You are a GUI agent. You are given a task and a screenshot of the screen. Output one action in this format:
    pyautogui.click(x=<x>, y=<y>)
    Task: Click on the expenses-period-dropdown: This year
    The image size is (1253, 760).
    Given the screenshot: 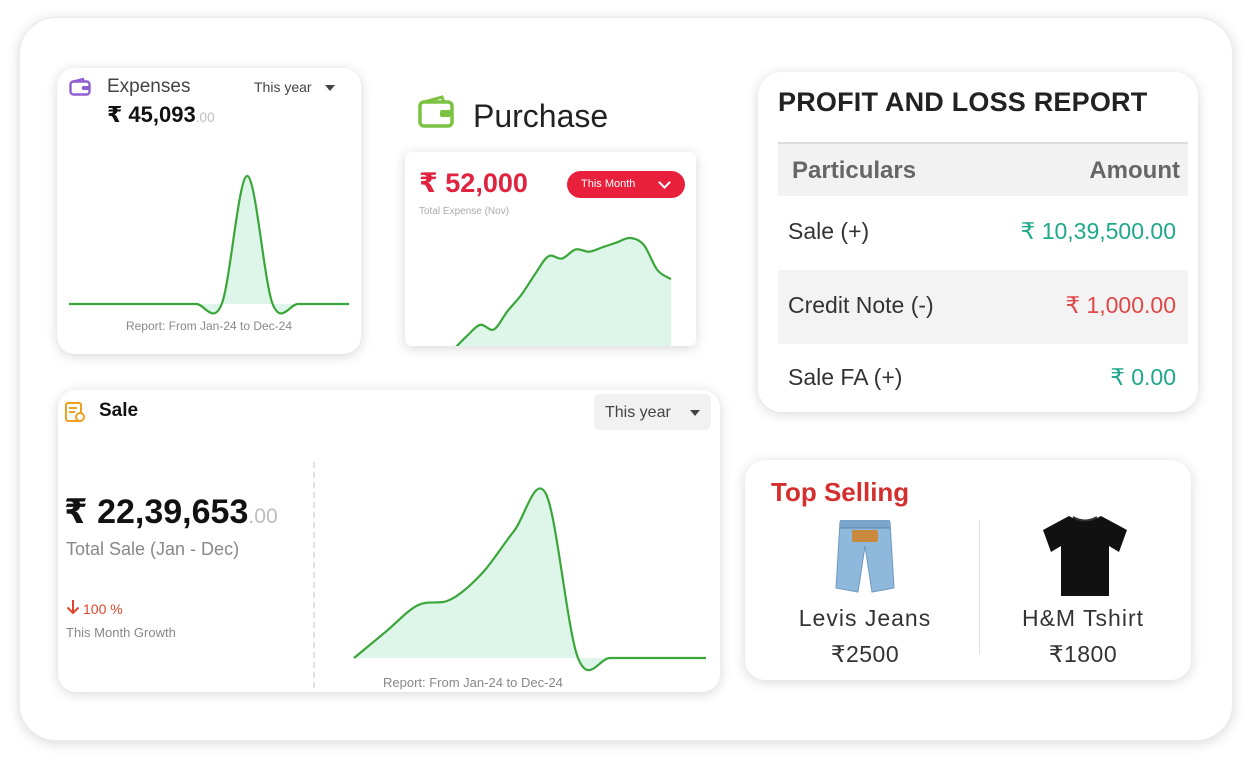 What is the action you would take?
    pyautogui.click(x=295, y=87)
    